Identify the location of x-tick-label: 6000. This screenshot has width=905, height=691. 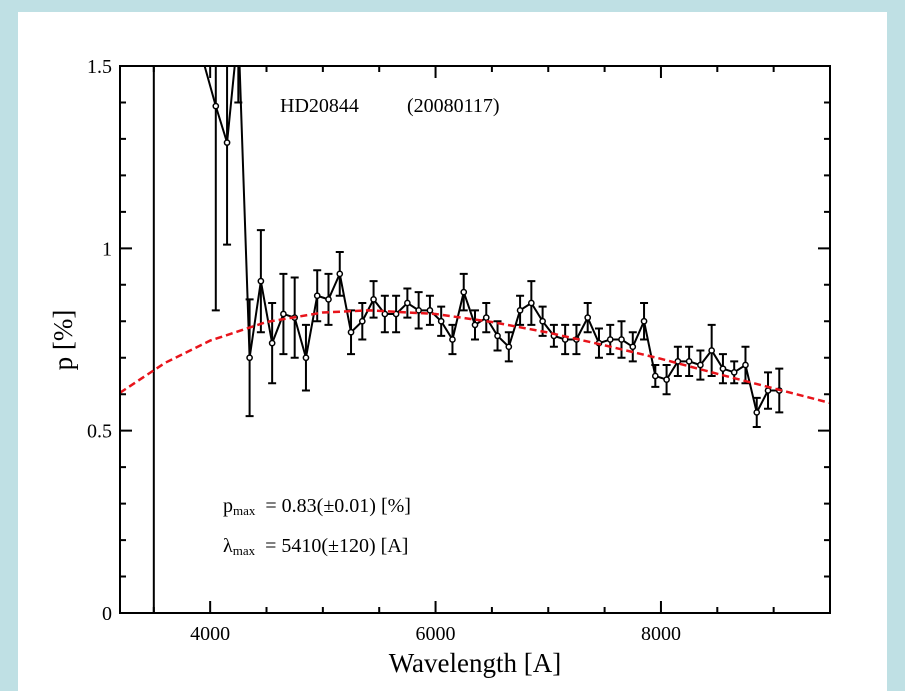
(436, 634).